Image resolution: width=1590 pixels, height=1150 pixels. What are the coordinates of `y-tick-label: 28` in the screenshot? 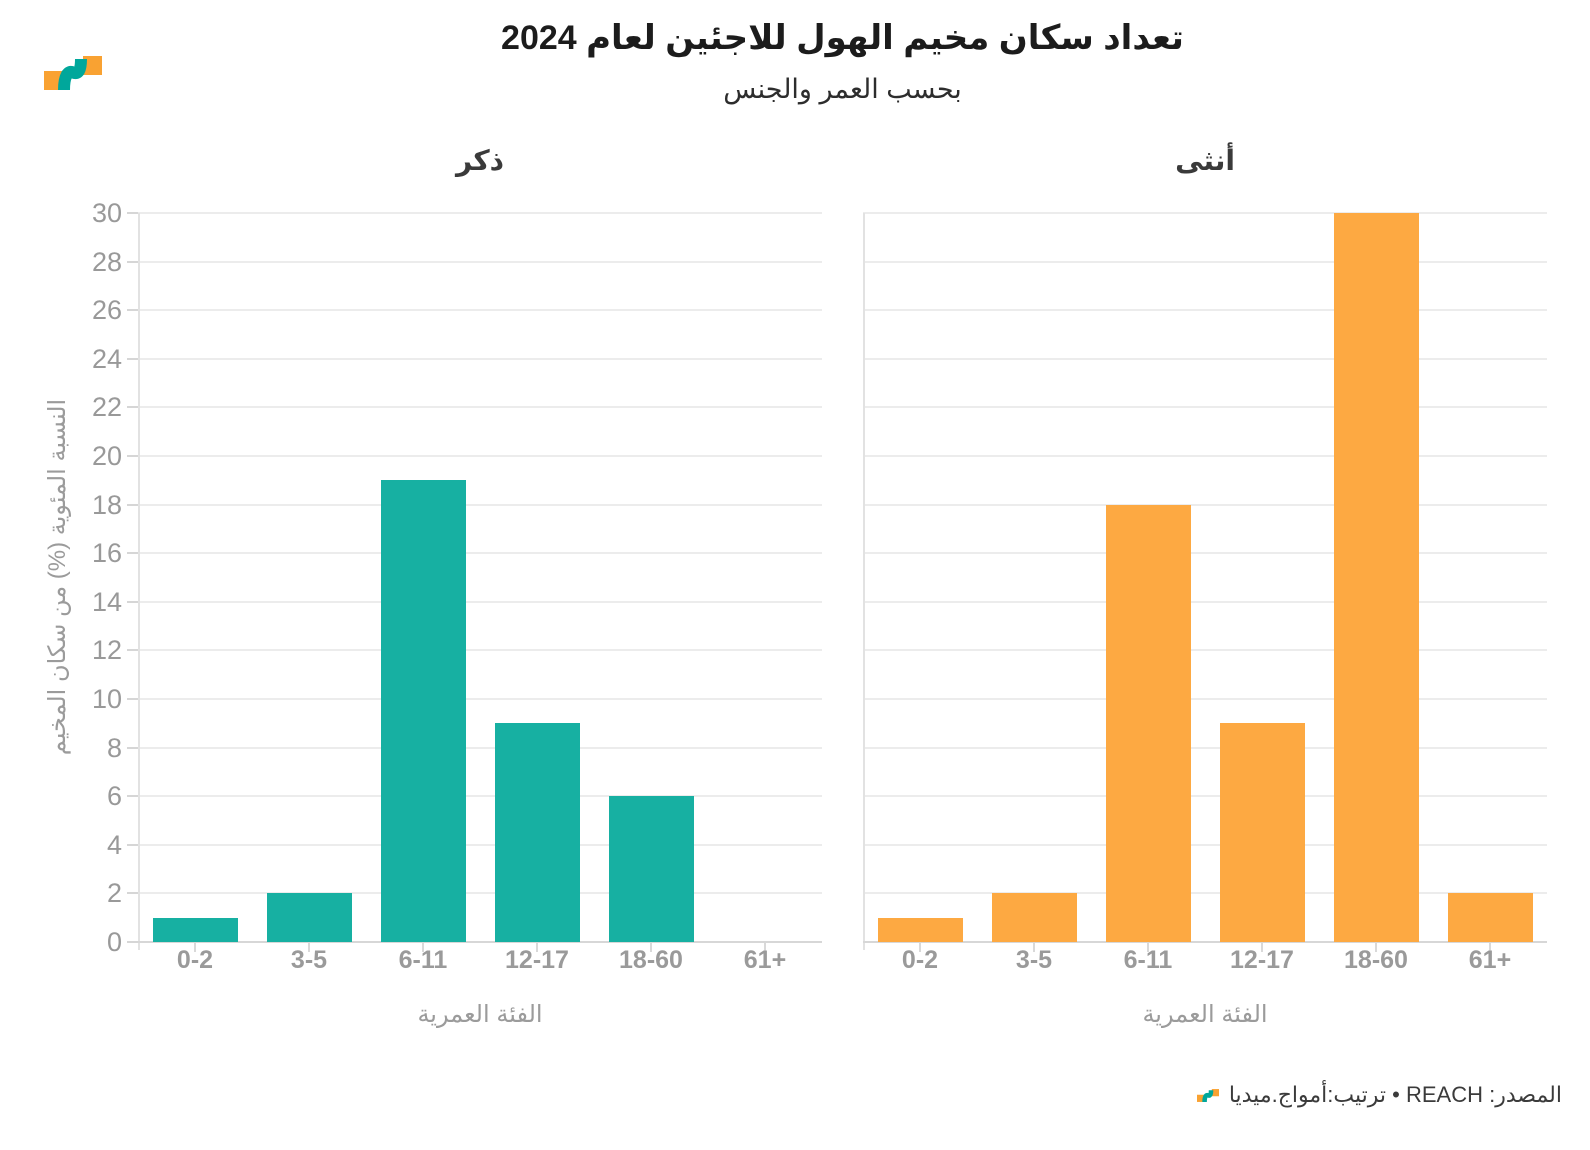 It's located at (106, 261).